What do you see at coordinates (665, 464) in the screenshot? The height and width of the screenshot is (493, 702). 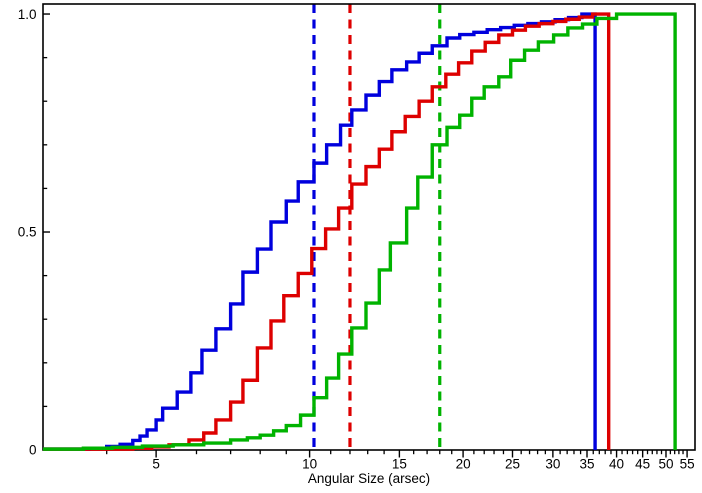 I see `x-tick-label: 50` at bounding box center [665, 464].